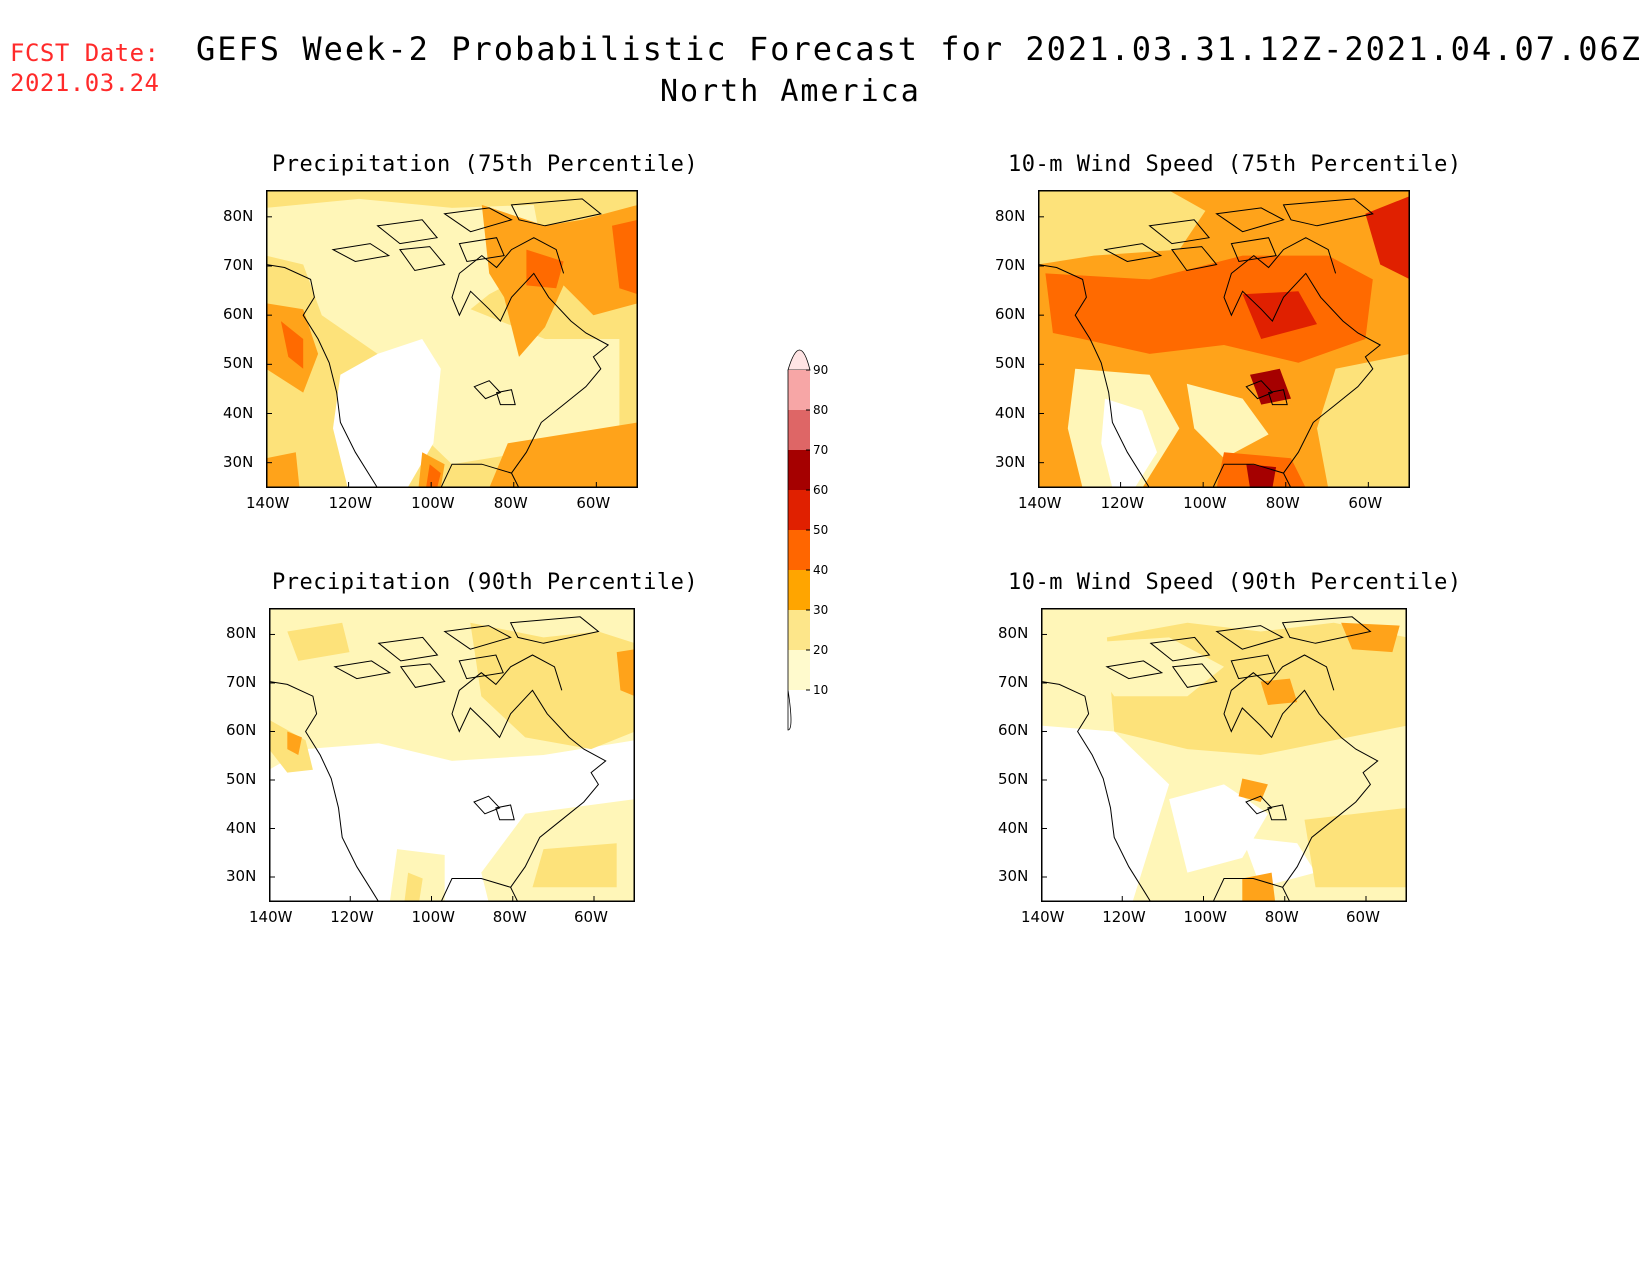  What do you see at coordinates (820, 410) in the screenshot?
I see `colorbar-label: 80` at bounding box center [820, 410].